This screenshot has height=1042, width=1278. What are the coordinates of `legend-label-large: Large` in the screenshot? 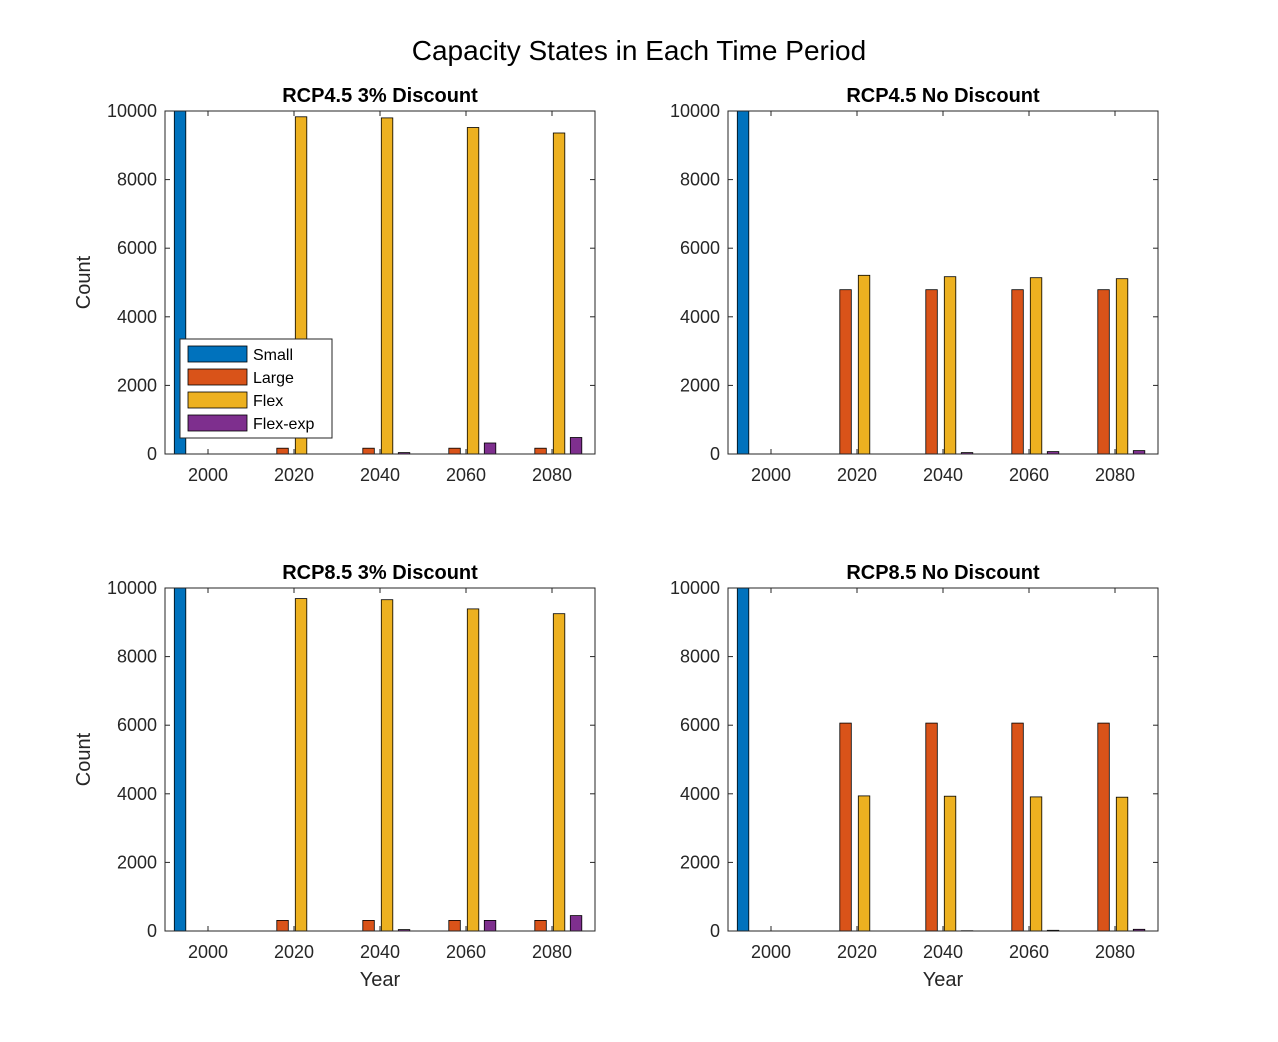 It's located at (273, 378).